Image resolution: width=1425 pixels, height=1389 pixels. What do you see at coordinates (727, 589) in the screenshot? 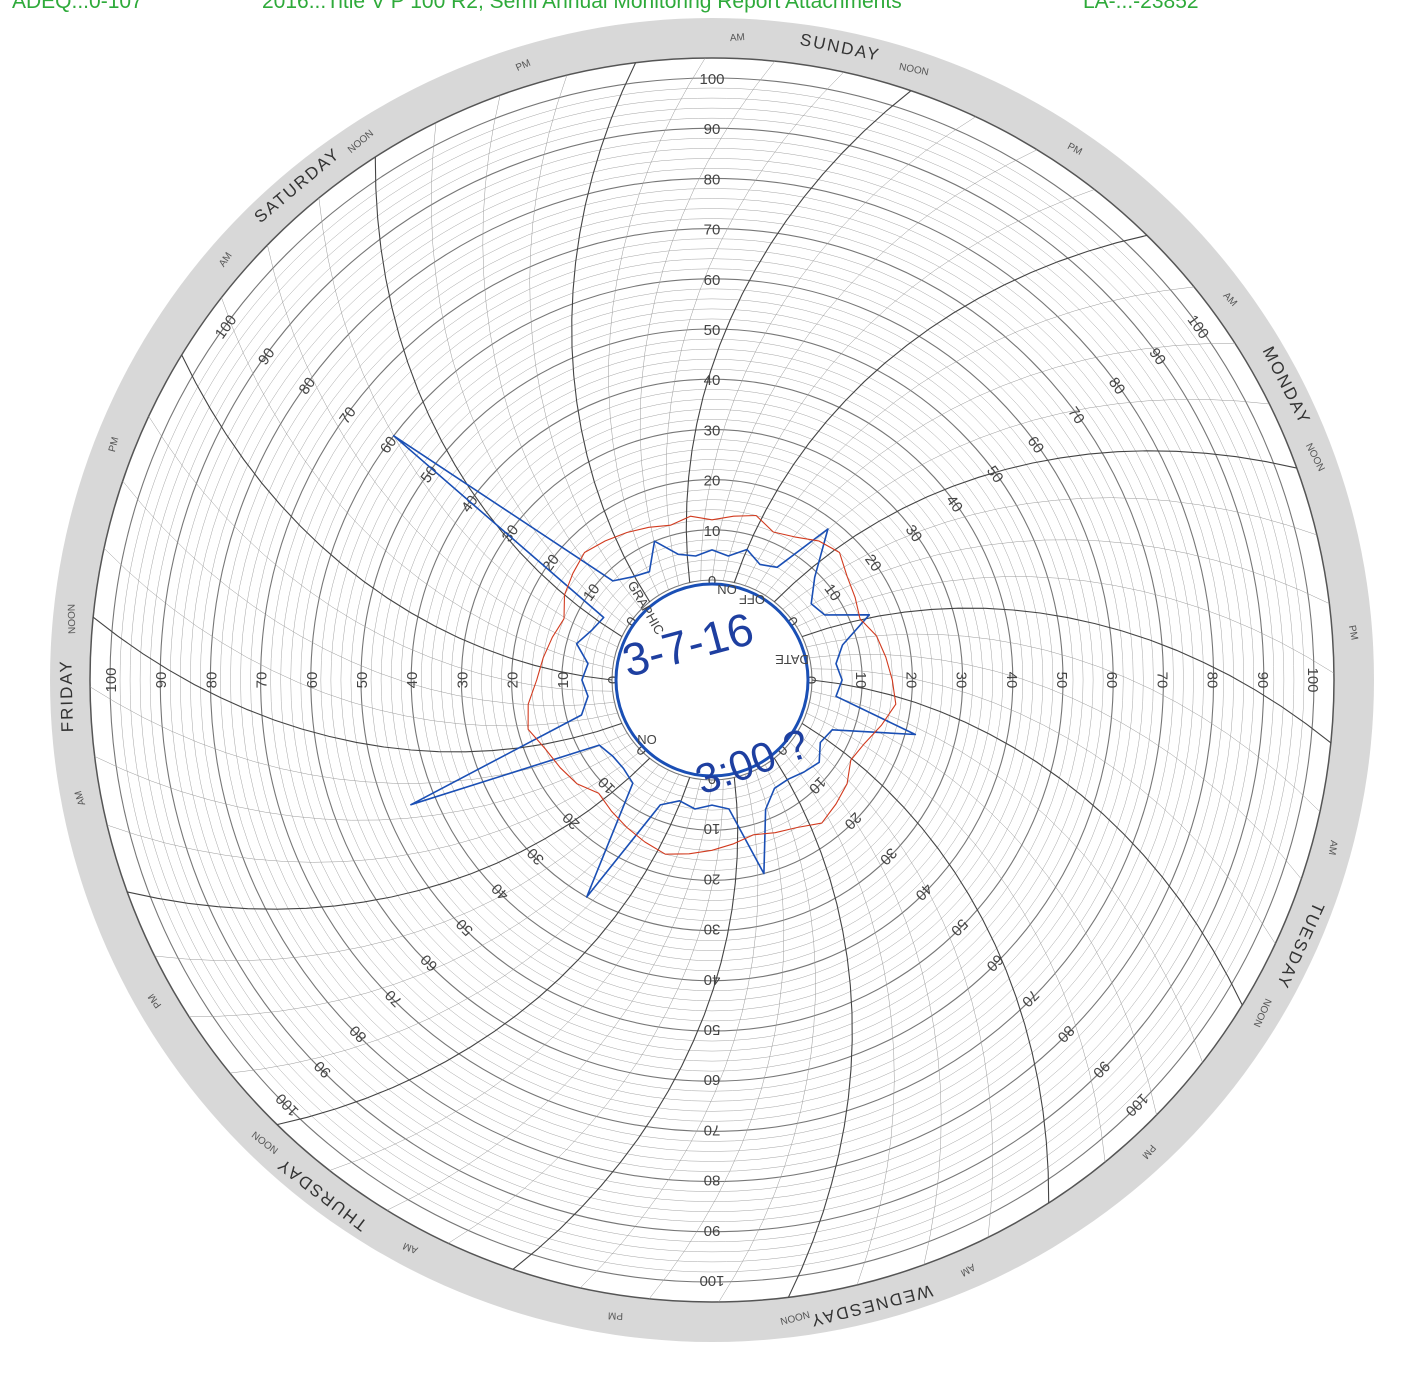
I see `hub-on2-label: ON` at bounding box center [727, 589].